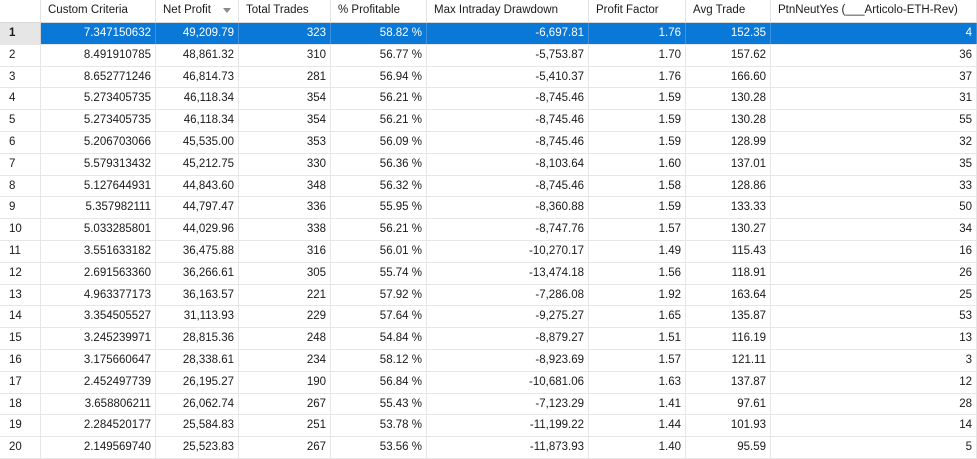 The width and height of the screenshot is (977, 459). Describe the element at coordinates (285, 317) in the screenshot. I see `total-trades-cell: 229` at that location.